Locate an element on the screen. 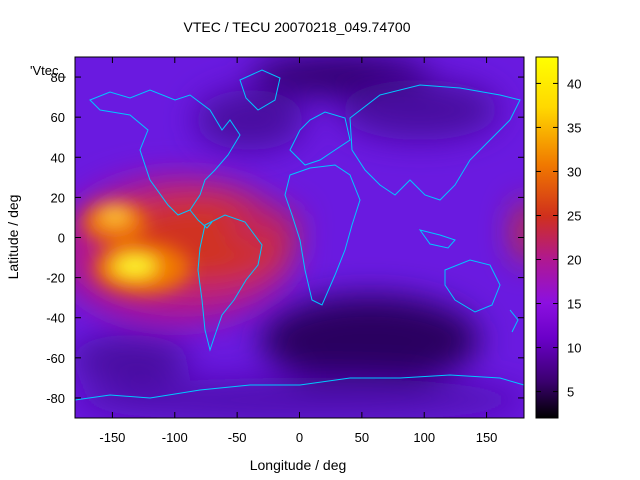 This screenshot has height=480, width=640. coastline-central-america is located at coordinates (201, 219).